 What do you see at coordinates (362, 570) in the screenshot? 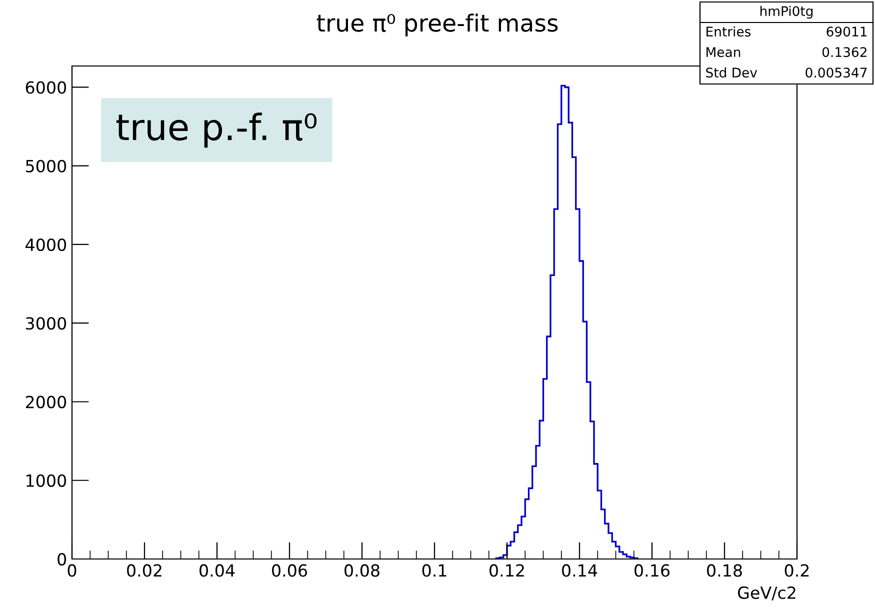
I see `x-tick-label: 0.08` at bounding box center [362, 570].